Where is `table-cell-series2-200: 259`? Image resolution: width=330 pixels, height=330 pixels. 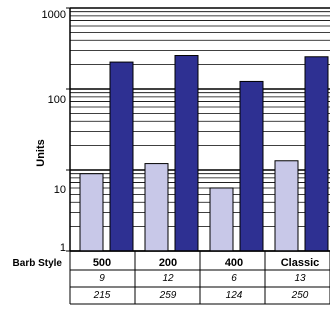
table-cell-series2-200: 259 is located at coordinates (168, 295).